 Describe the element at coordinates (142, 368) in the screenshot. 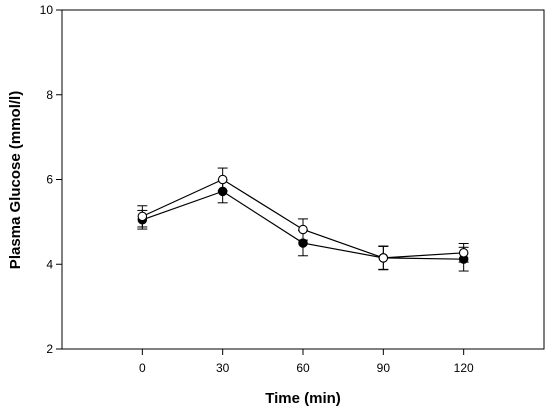

I see `x-tick-label: 0` at that location.